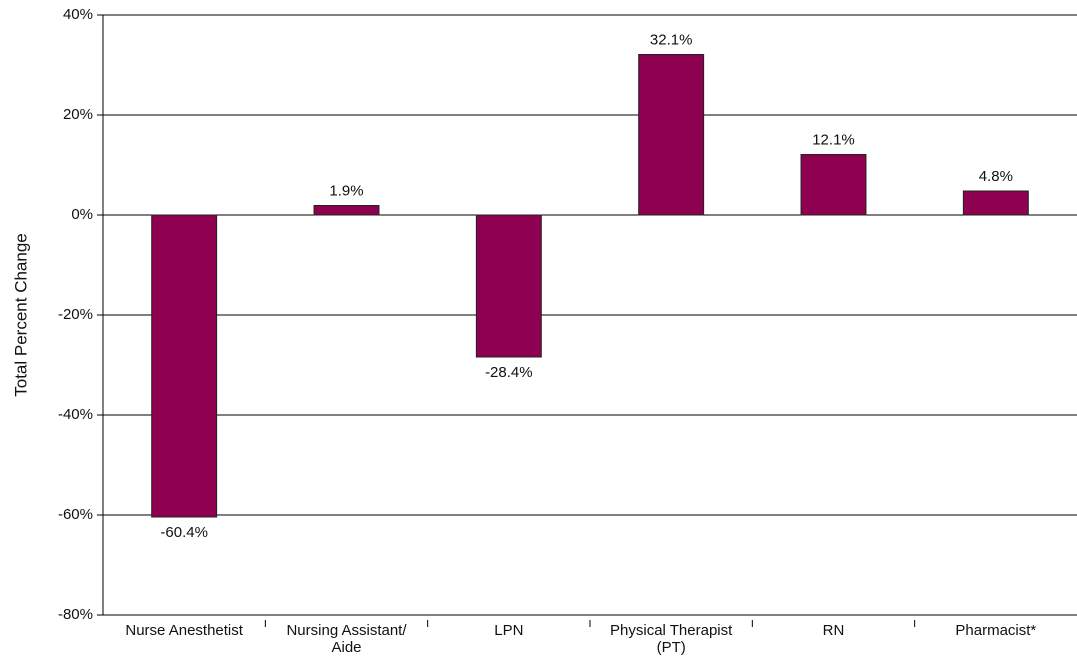 This screenshot has width=1077, height=672. Describe the element at coordinates (671, 39) in the screenshot. I see `value-label: 32.1%` at that location.